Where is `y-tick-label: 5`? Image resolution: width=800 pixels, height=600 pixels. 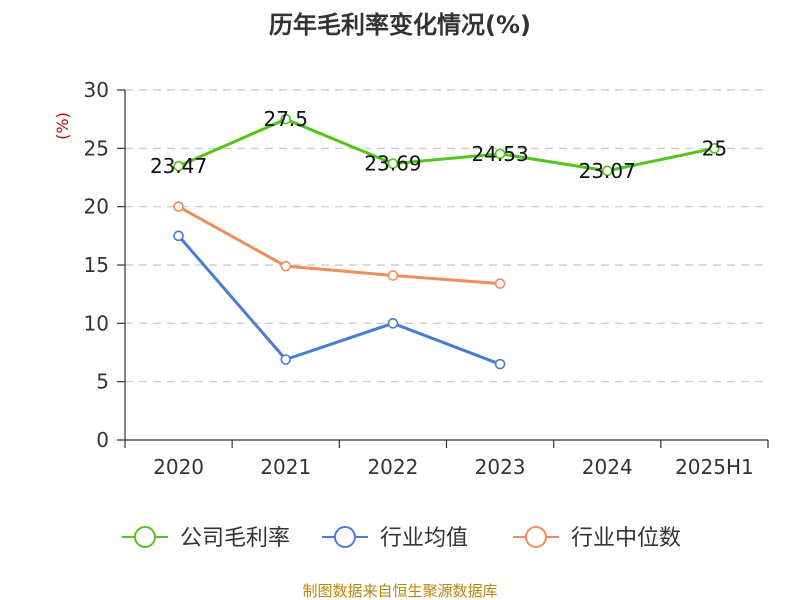
y-tick-label: 5 is located at coordinates (102, 382).